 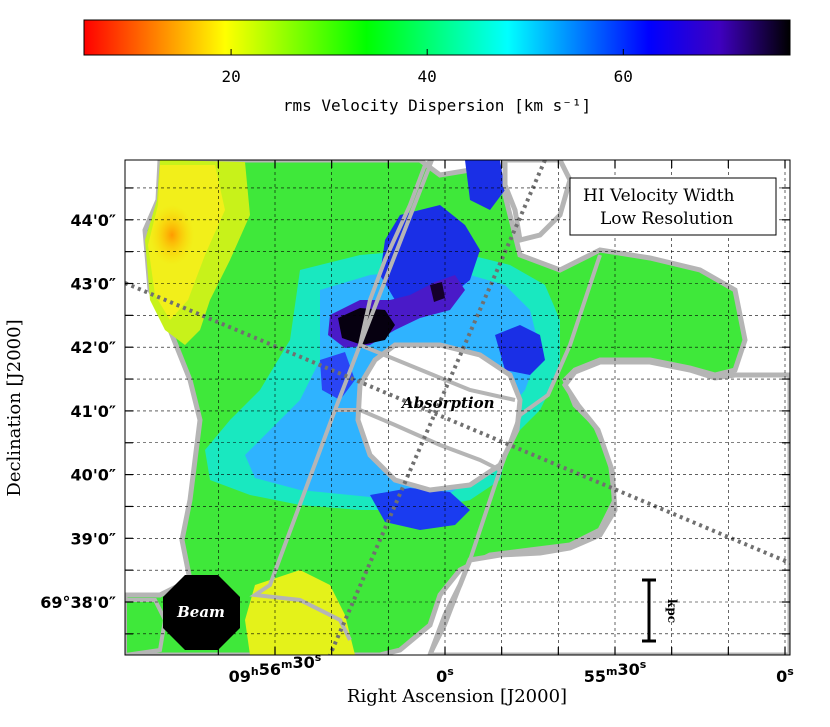 What do you see at coordinates (427, 76) in the screenshot?
I see `colorbar-tick-label: 40` at bounding box center [427, 76].